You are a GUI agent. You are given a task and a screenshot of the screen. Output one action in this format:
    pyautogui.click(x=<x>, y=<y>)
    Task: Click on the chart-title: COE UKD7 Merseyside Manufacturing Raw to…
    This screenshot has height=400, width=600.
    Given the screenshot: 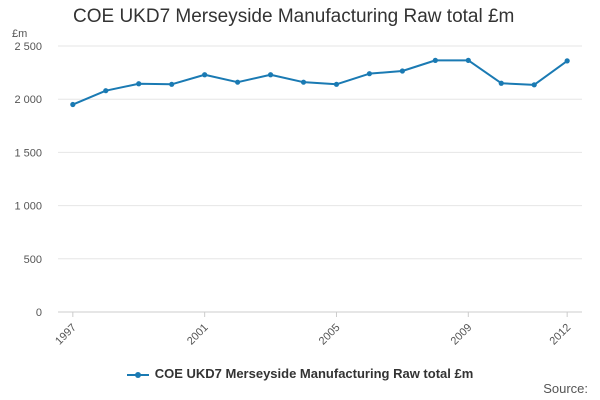 What is the action you would take?
    pyautogui.click(x=294, y=16)
    